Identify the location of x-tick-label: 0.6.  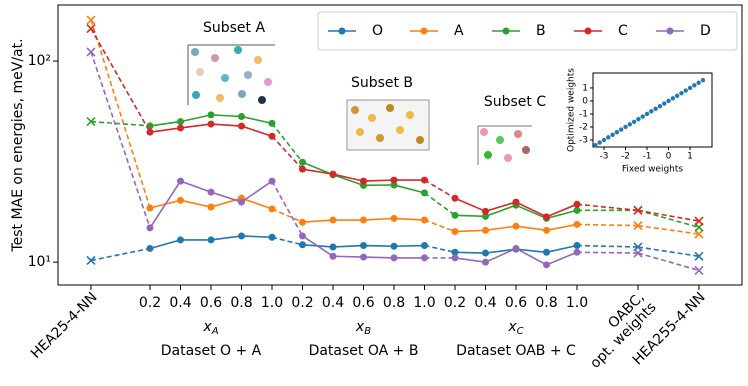
(516, 303).